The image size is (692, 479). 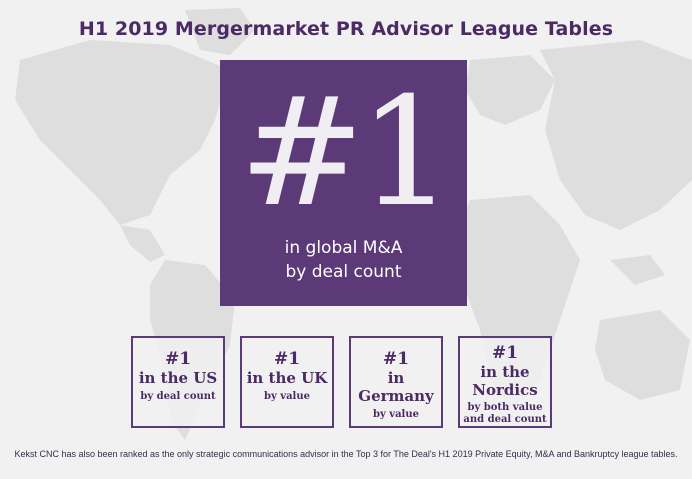 What do you see at coordinates (505, 390) in the screenshot?
I see `ranking-region-line-2: Nordics` at bounding box center [505, 390].